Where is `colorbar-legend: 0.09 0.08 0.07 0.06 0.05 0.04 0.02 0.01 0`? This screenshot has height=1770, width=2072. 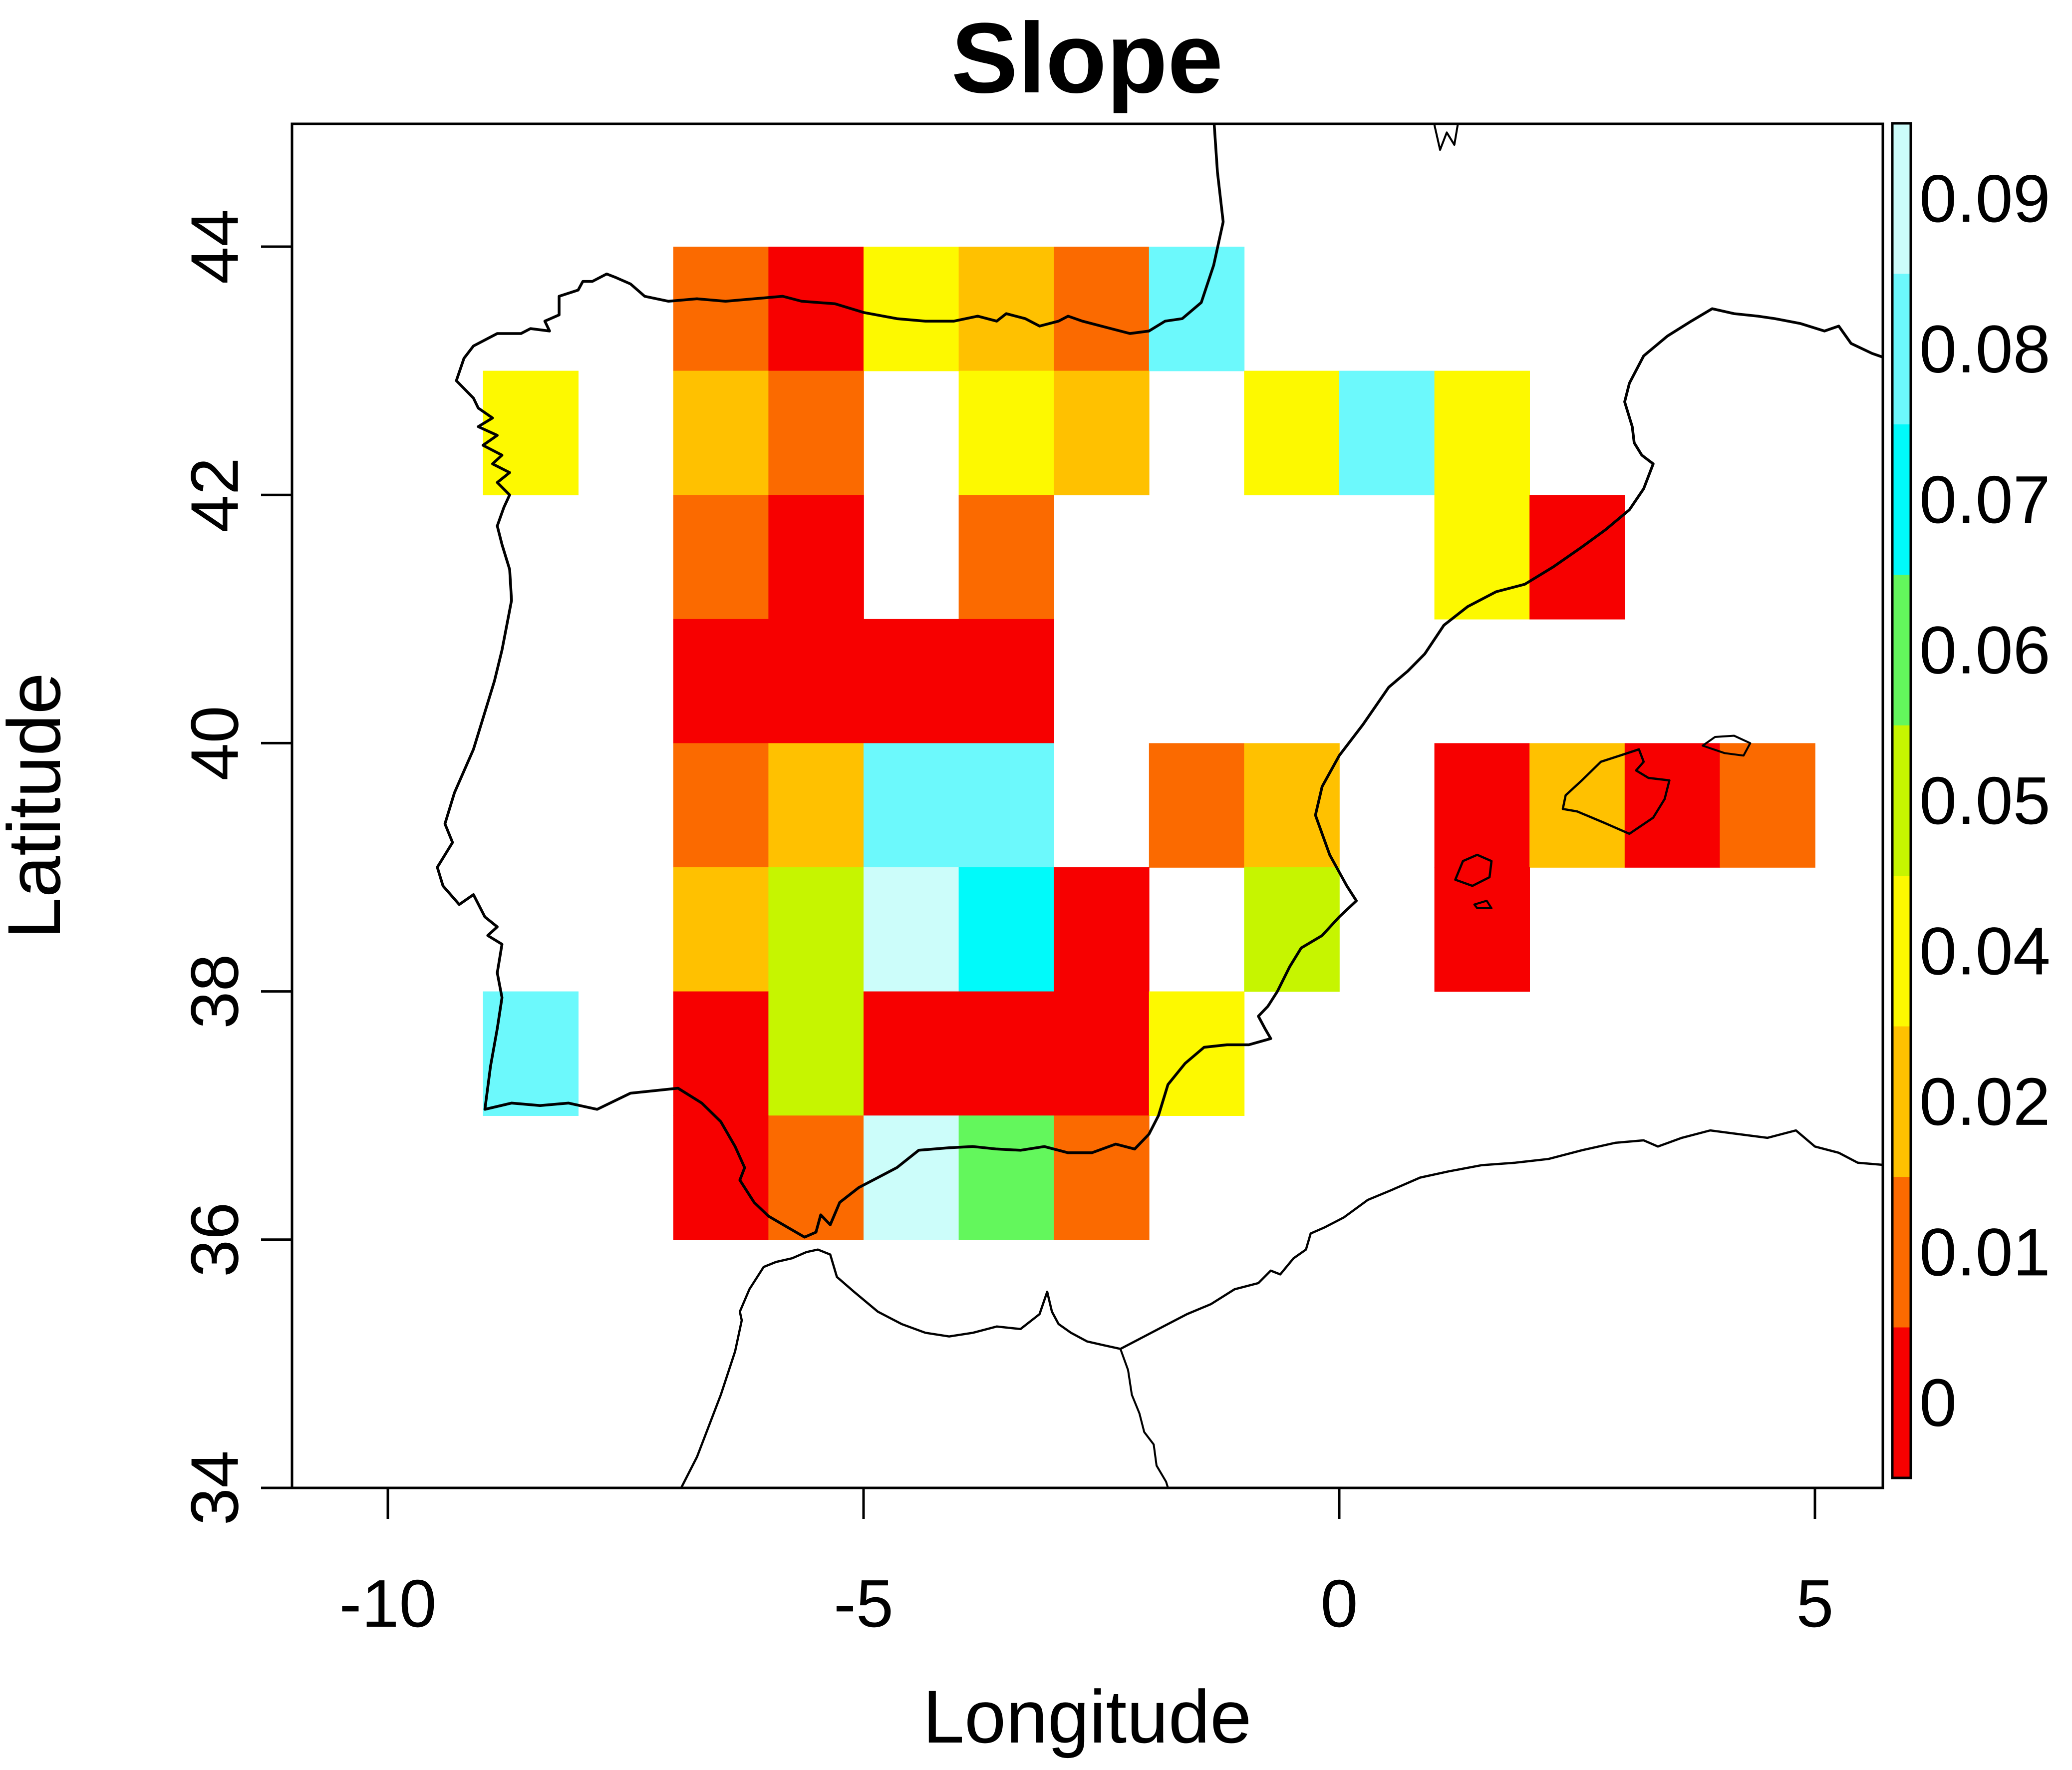
colorbar-legend: 0.09 0.08 0.07 0.06 0.05 0.04 0.02 0.01 0 is located at coordinates (1971, 801).